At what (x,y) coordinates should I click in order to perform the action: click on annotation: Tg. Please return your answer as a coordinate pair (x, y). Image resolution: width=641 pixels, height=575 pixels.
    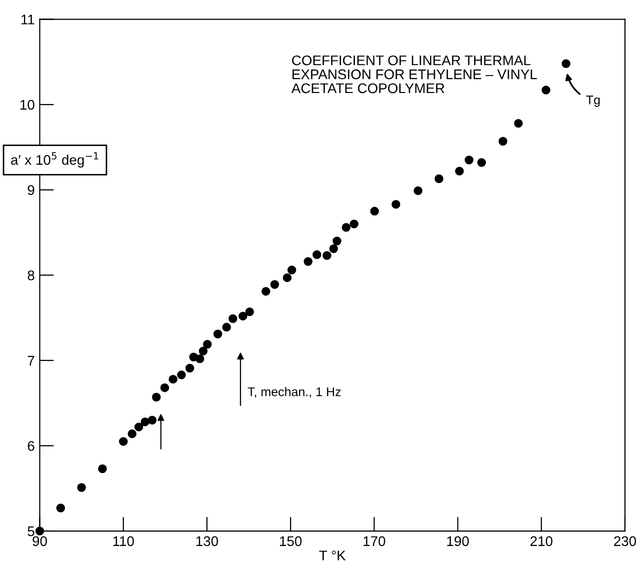
    Looking at the image, I should click on (593, 101).